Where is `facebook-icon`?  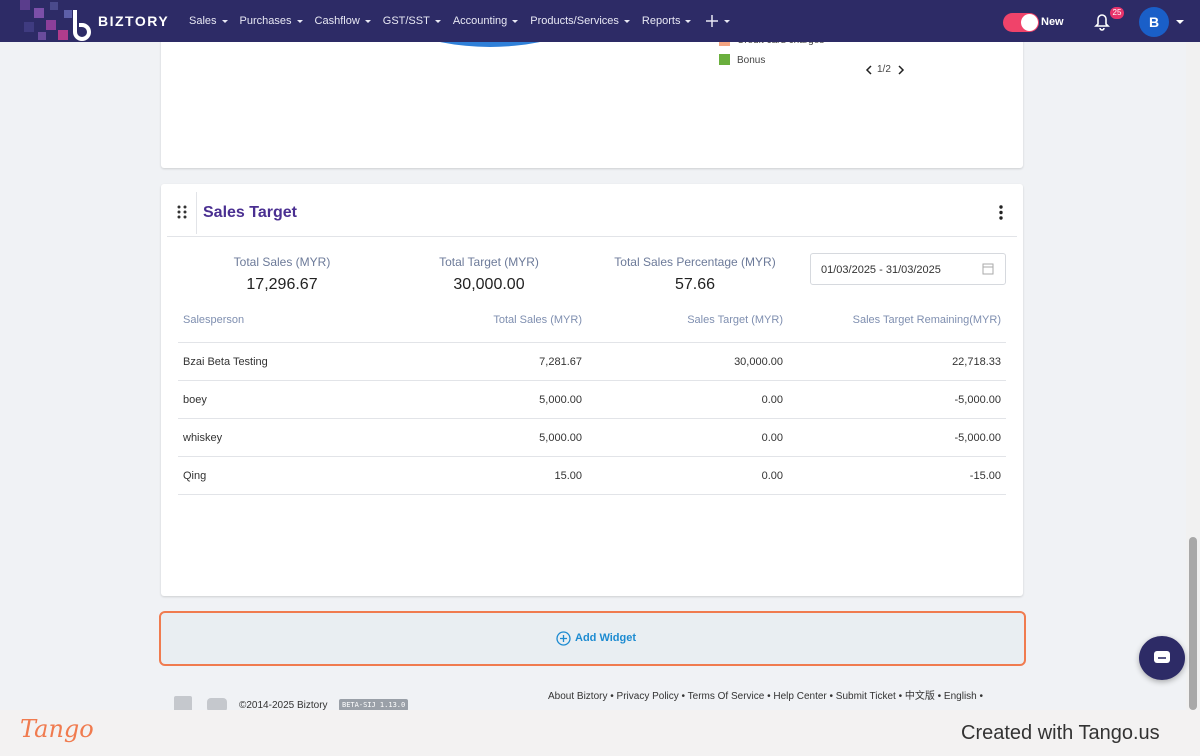 facebook-icon is located at coordinates (183, 703).